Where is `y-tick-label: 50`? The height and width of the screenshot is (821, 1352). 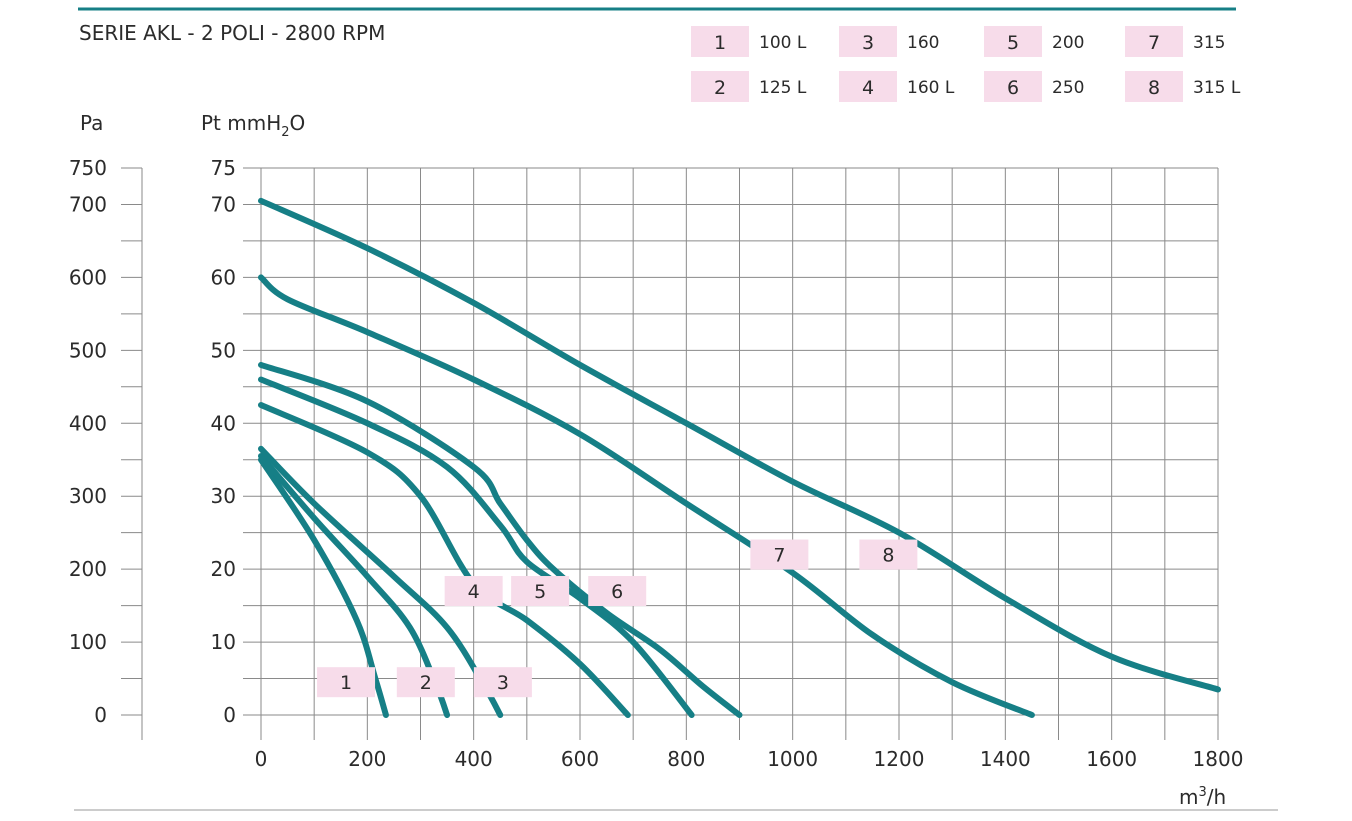
y-tick-label: 50 is located at coordinates (223, 350).